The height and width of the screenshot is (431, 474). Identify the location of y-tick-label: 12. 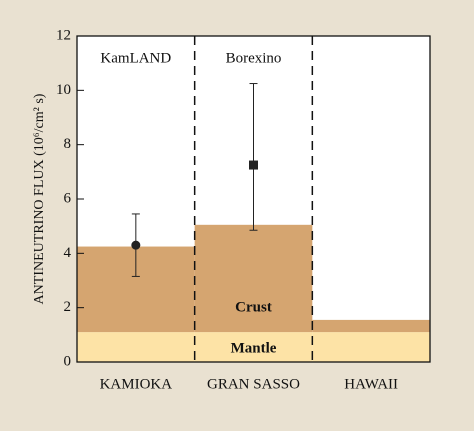
(63, 35).